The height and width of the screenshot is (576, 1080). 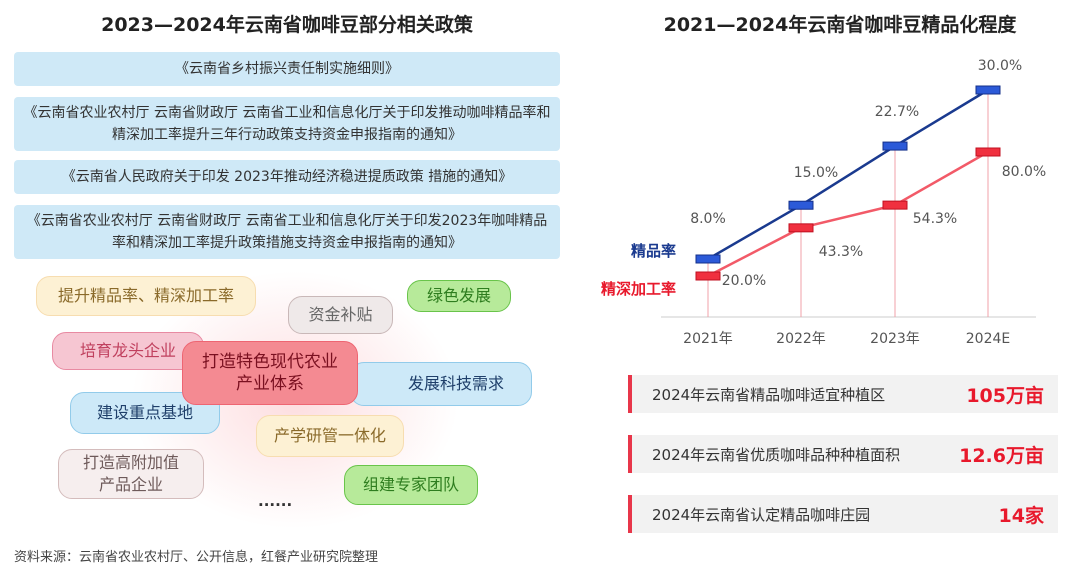 What do you see at coordinates (1021, 515) in the screenshot?
I see `stat-value: 14家` at bounding box center [1021, 515].